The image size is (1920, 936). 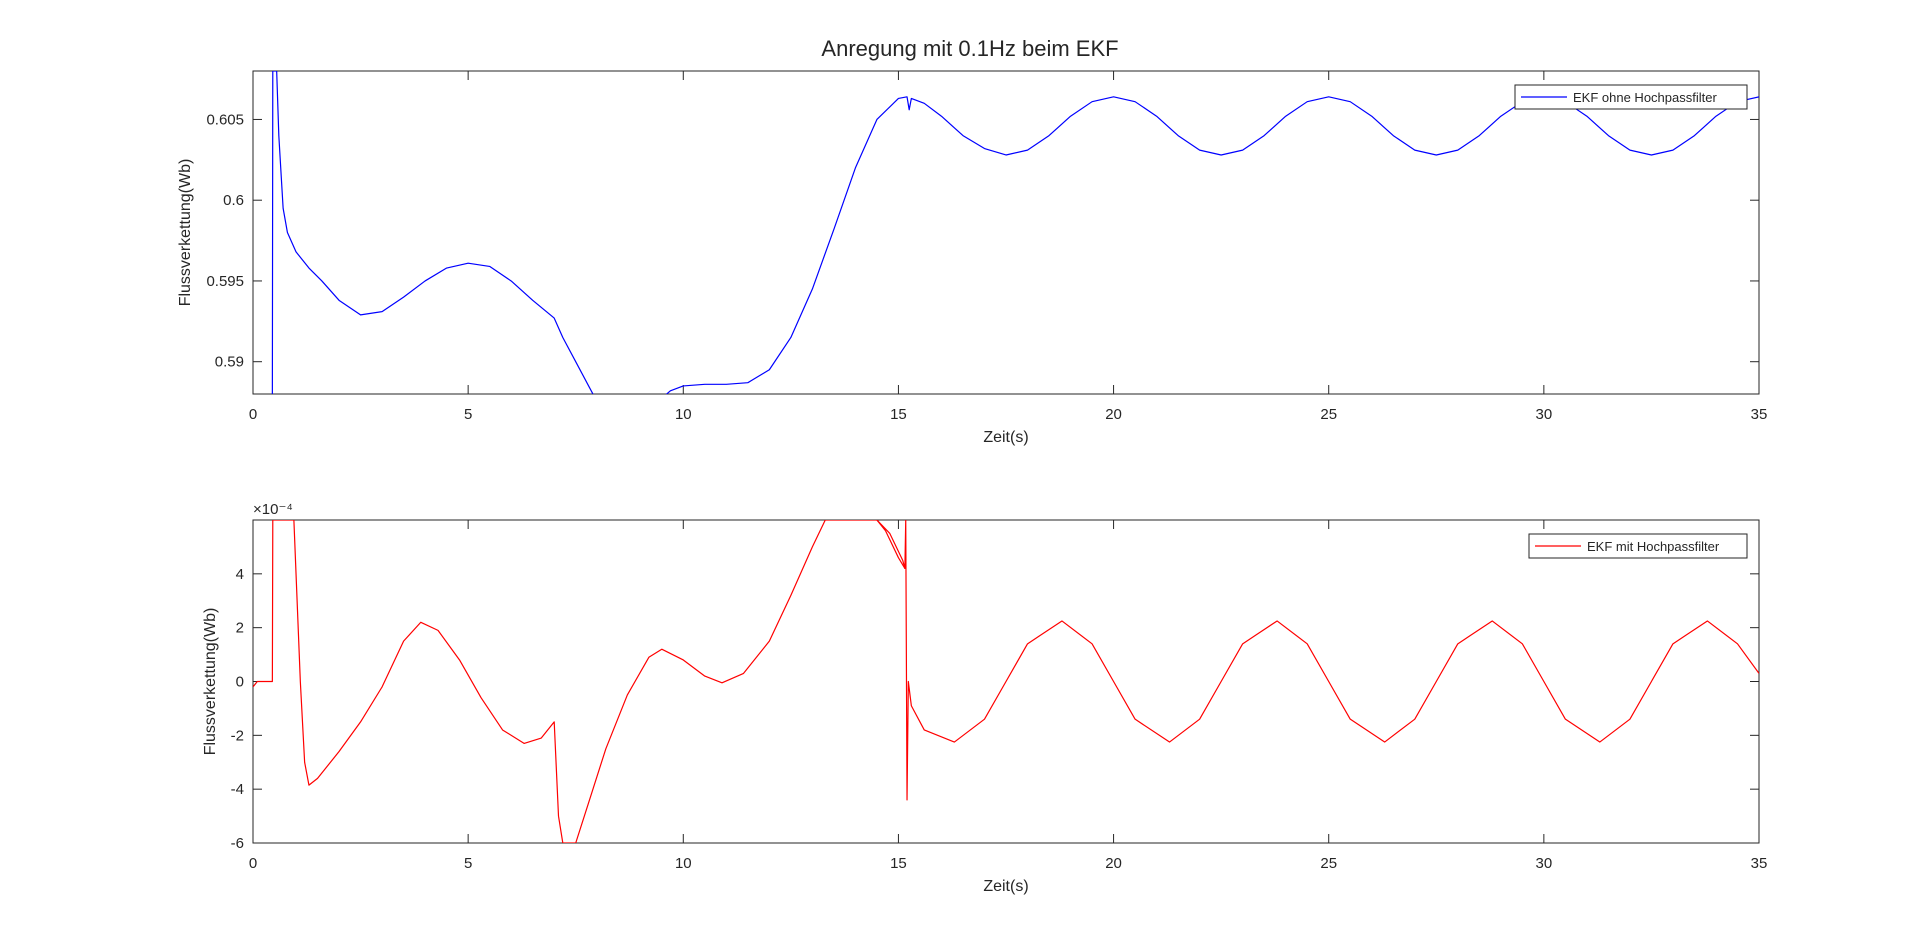 I want to click on legend-label: EKF ohne Hochpassfilter, so click(x=1645, y=97).